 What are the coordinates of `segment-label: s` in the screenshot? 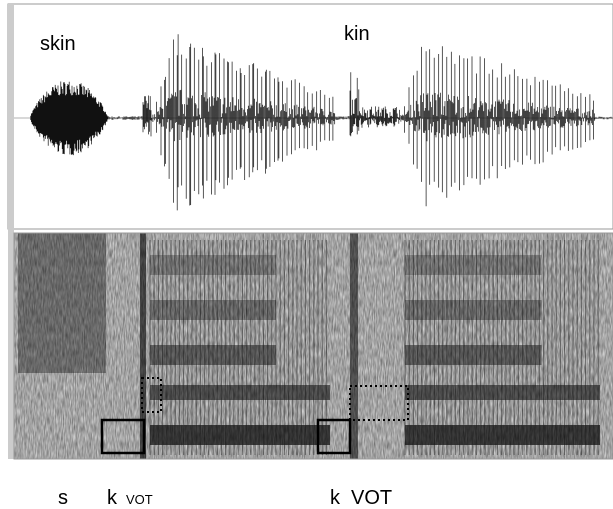 It's located at (63, 498).